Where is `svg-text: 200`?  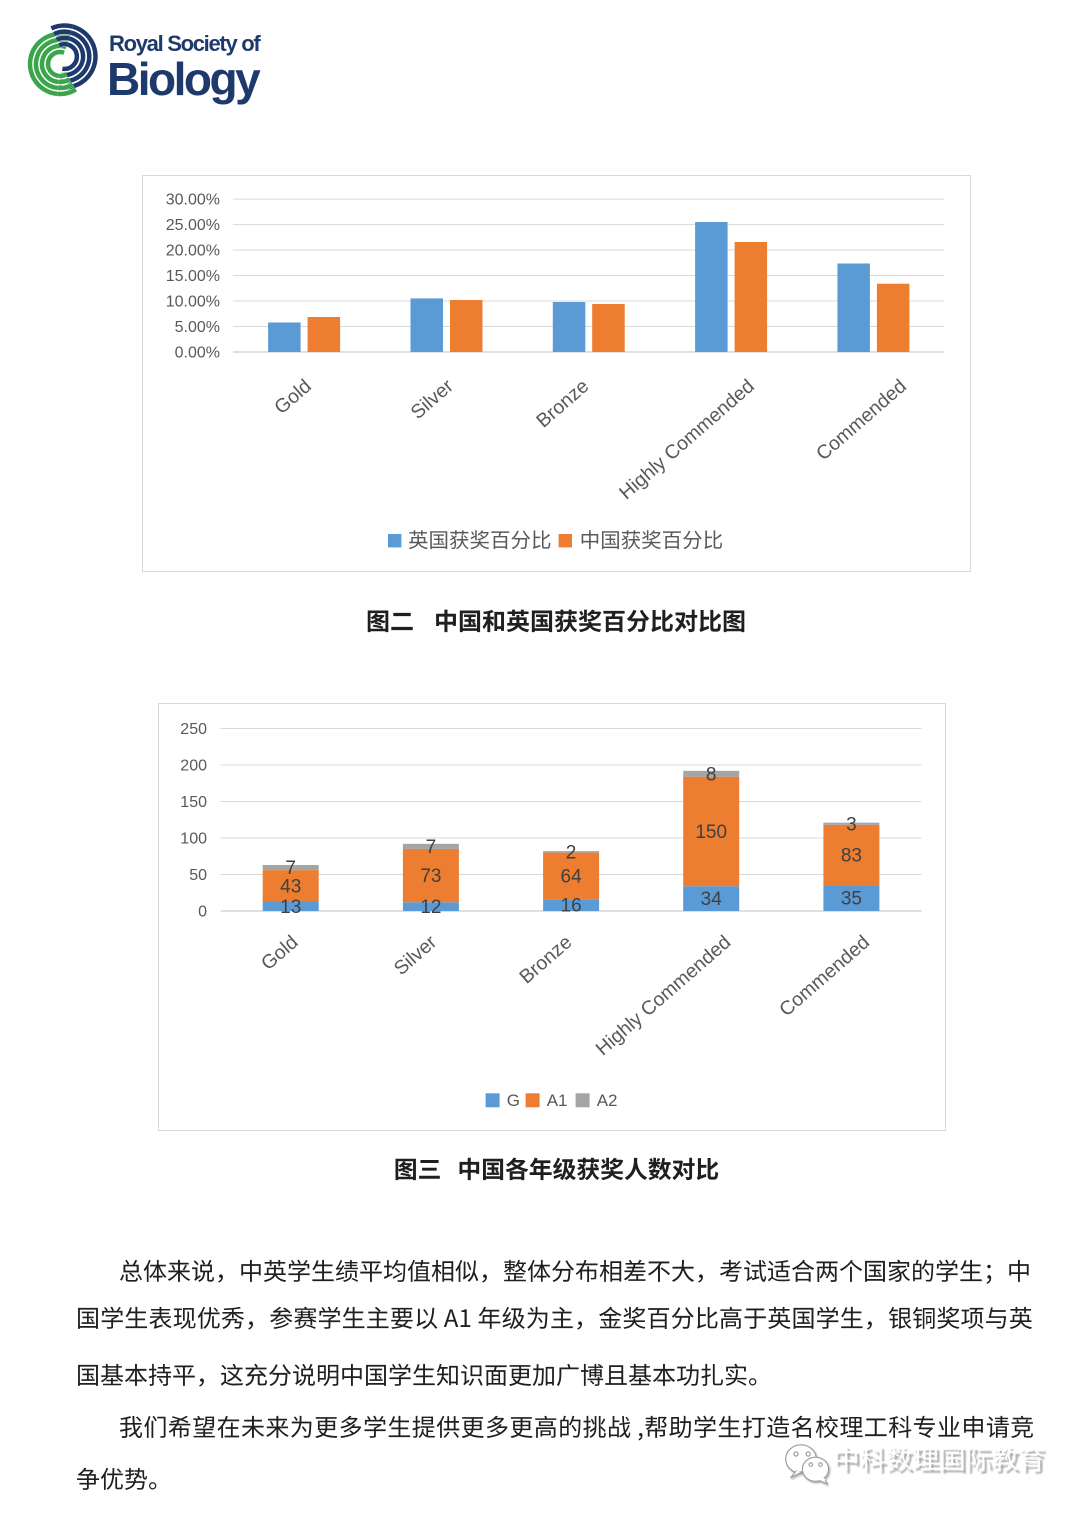 svg-text: 200 is located at coordinates (193, 766).